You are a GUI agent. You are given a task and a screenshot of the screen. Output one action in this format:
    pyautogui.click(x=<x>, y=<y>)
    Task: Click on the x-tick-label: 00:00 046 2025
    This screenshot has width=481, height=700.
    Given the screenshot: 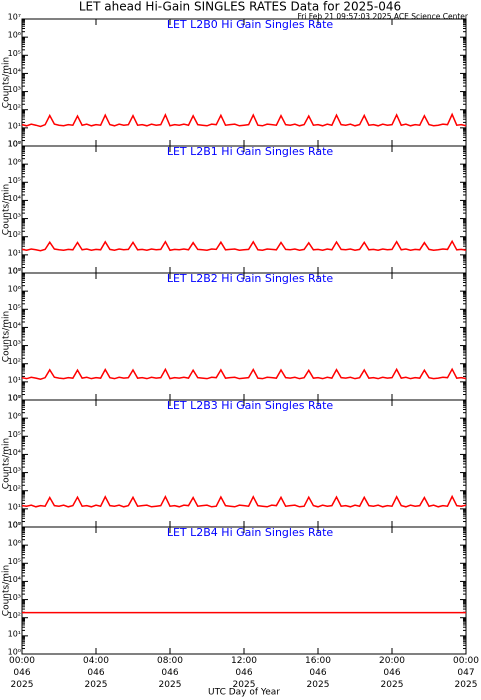 What is the action you would take?
    pyautogui.click(x=22, y=673)
    